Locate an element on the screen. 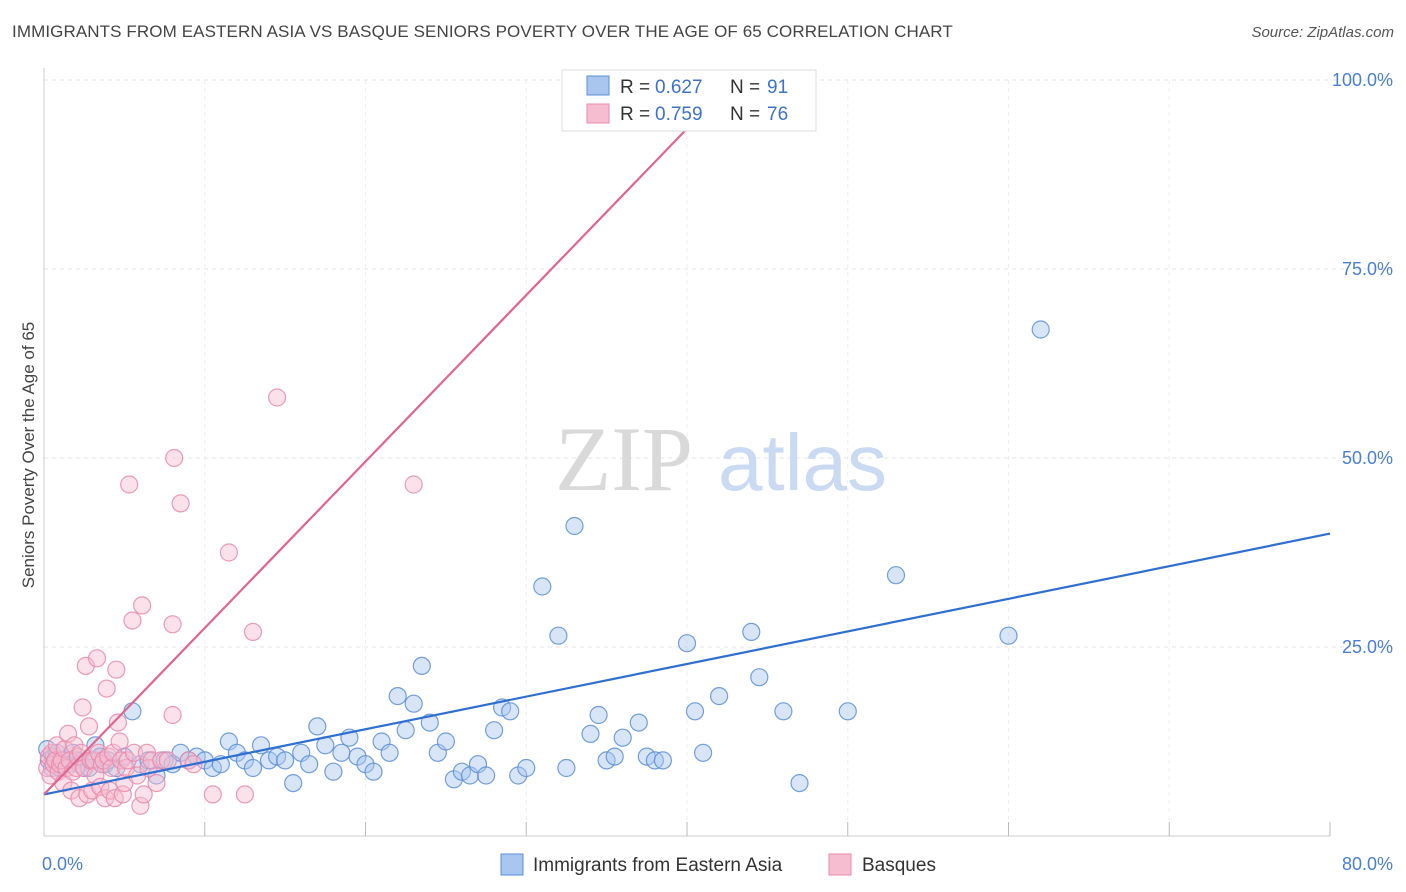  y-tick-label-3: 100.0% is located at coordinates (1362, 80).